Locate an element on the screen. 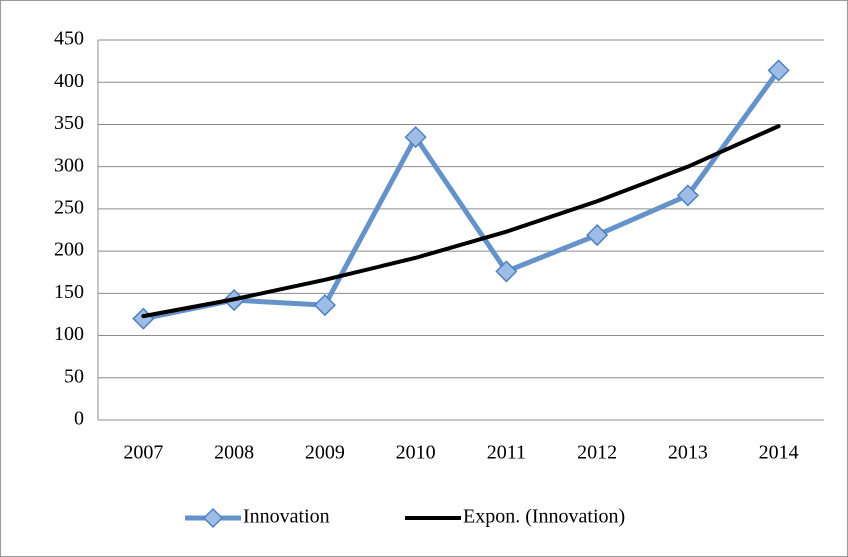  legend-marker is located at coordinates (213, 518).